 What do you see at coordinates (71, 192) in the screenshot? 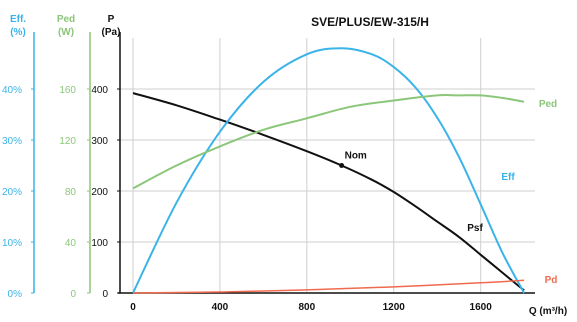
I see `y-axis-ped-tick-label-2: 80` at bounding box center [71, 192].